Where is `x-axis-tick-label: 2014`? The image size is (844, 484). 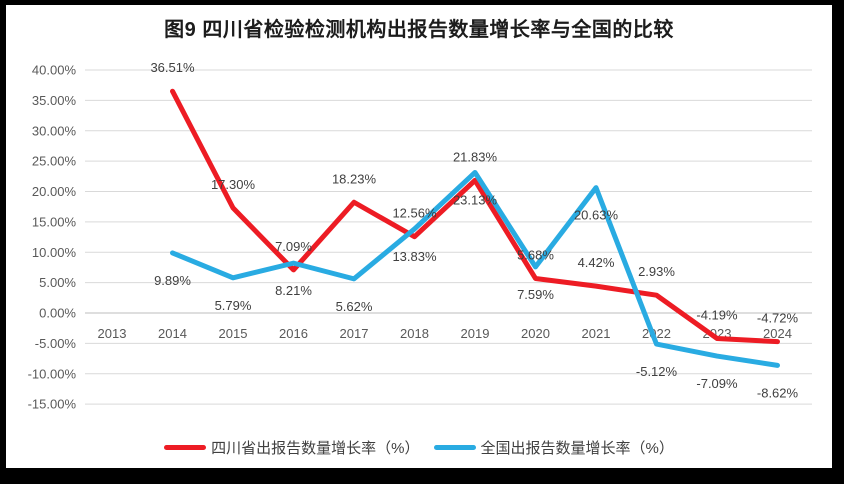 x-axis-tick-label: 2014 is located at coordinates (172, 333).